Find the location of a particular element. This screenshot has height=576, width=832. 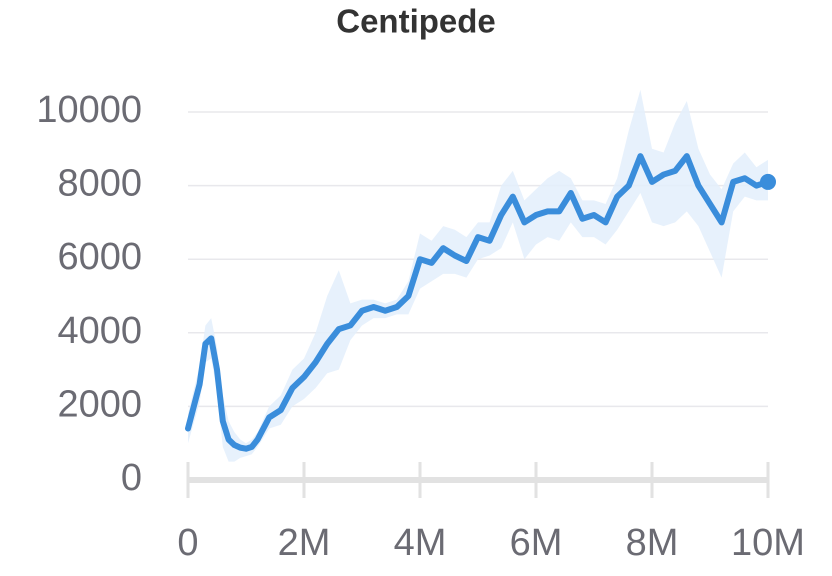

y-tick-label: 6000 is located at coordinates (99, 257).